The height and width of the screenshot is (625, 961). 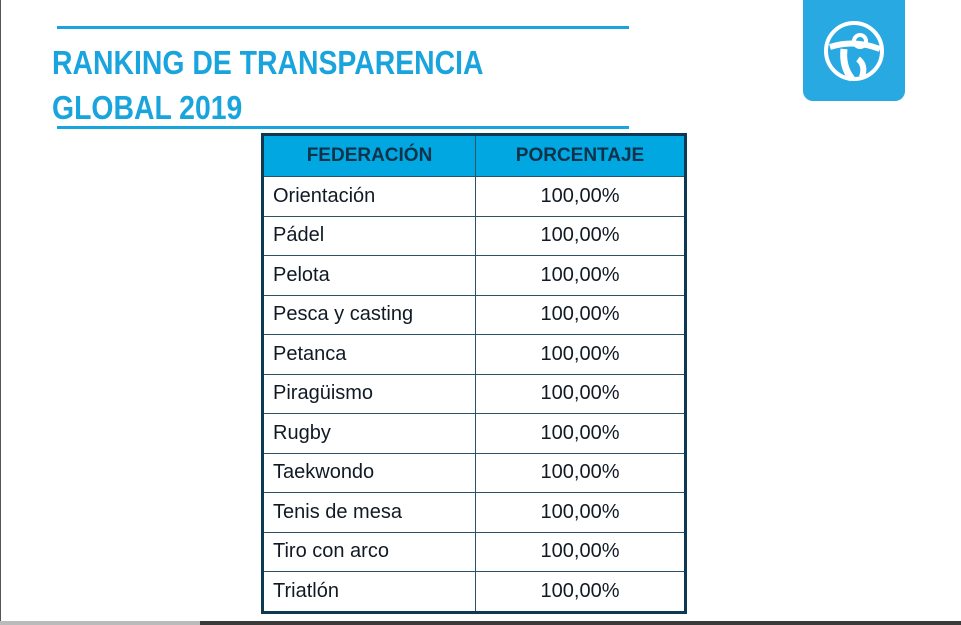 I want to click on table-row: Rugby 100,00%, so click(x=474, y=433).